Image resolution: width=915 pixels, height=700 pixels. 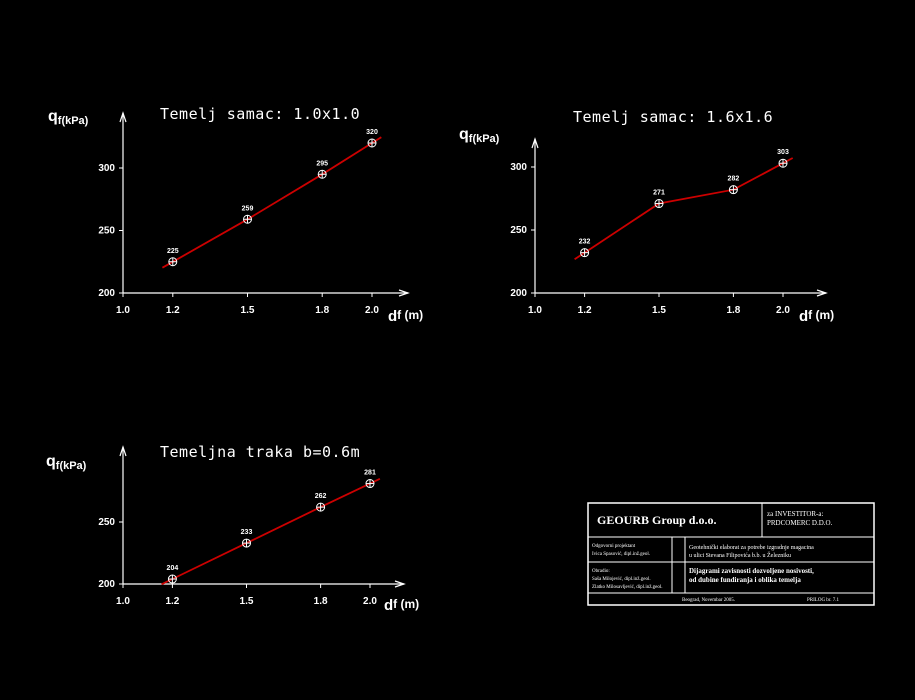 What do you see at coordinates (321, 496) in the screenshot?
I see `data-label: 262` at bounding box center [321, 496].